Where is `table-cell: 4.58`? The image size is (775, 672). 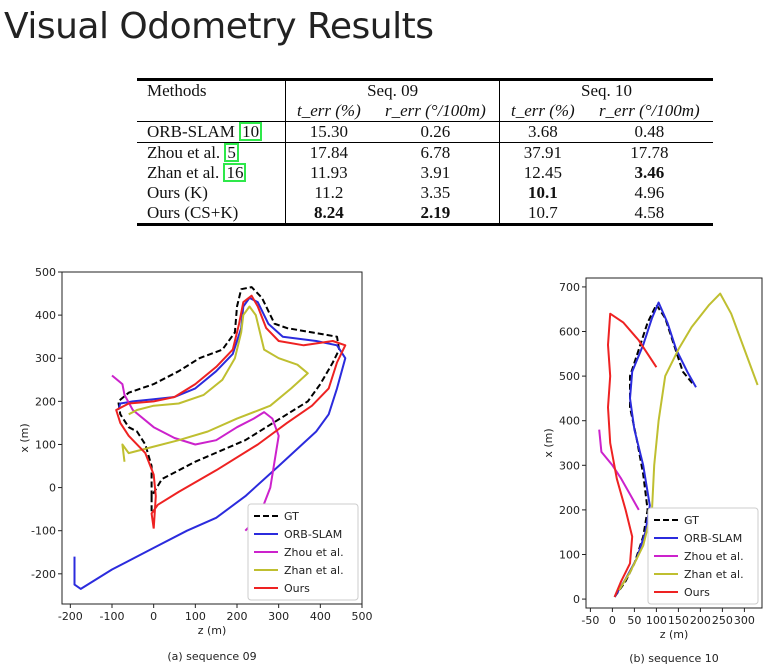
table-cell: 4.58 is located at coordinates (649, 214).